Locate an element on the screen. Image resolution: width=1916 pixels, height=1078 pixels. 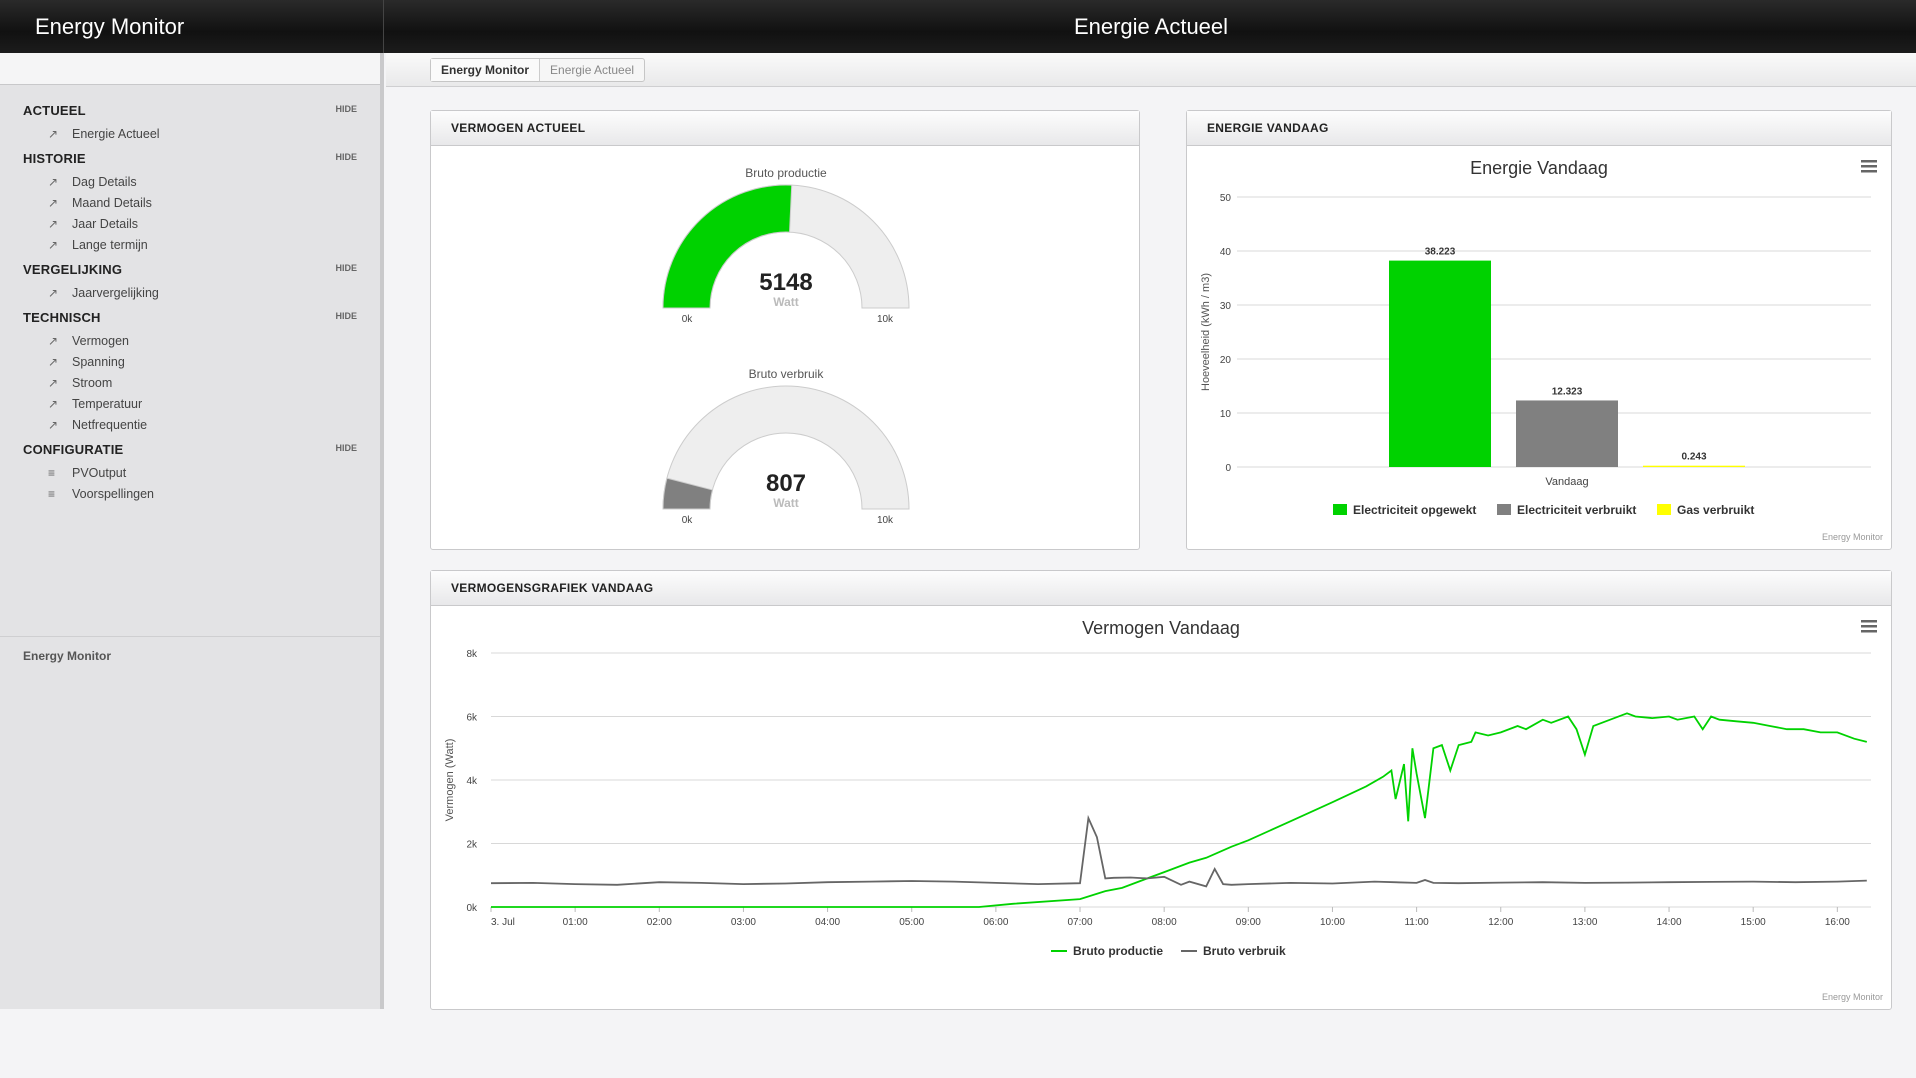
sidebar-item-pvoutput: ≡ PVOutput is located at coordinates (201, 473).